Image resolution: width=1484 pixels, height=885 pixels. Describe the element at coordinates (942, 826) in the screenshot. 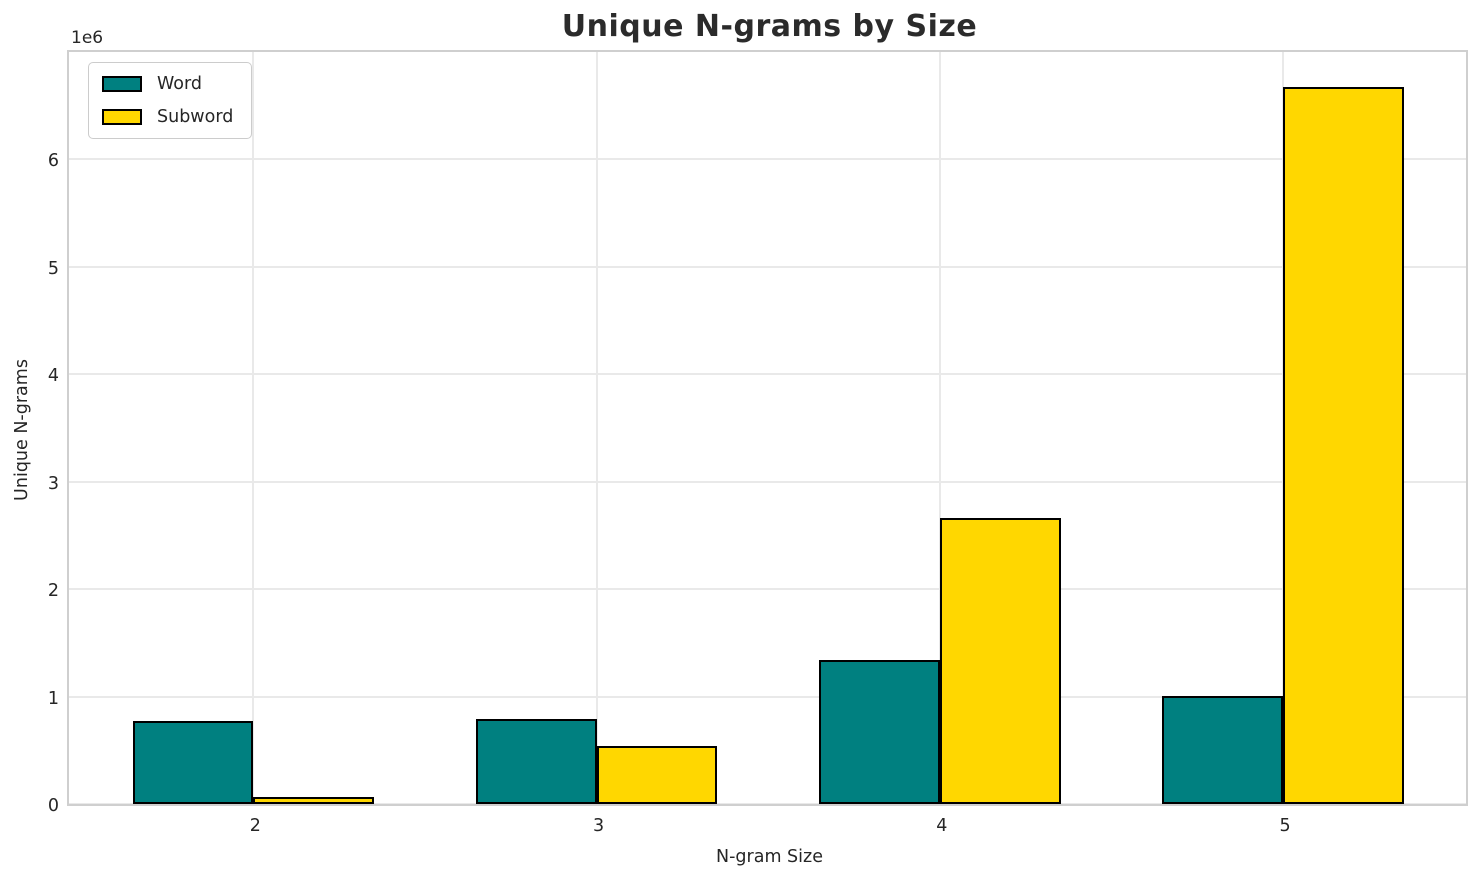

I see `x-tick-label: 4` at that location.